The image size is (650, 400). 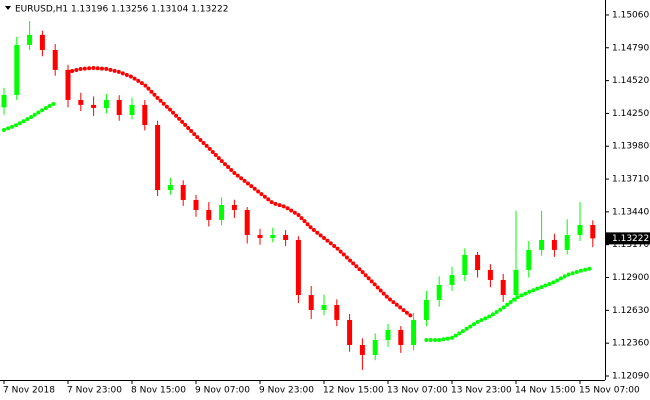 What do you see at coordinates (353, 391) in the screenshot?
I see `x-tick-label: 12 Nov 15:00` at bounding box center [353, 391].